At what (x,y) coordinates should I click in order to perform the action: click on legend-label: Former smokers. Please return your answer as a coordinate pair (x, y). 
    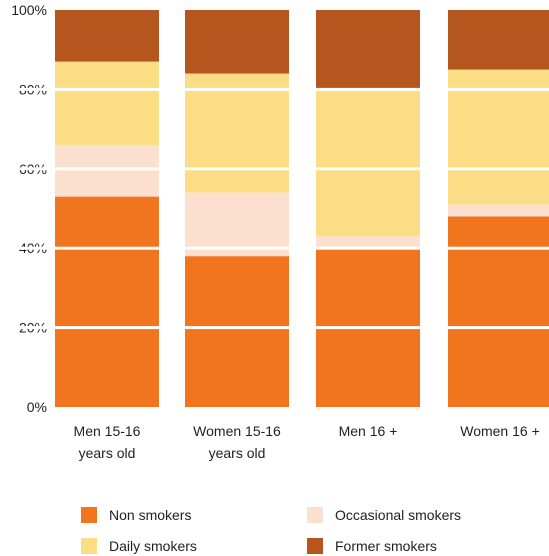
    Looking at the image, I should click on (386, 546).